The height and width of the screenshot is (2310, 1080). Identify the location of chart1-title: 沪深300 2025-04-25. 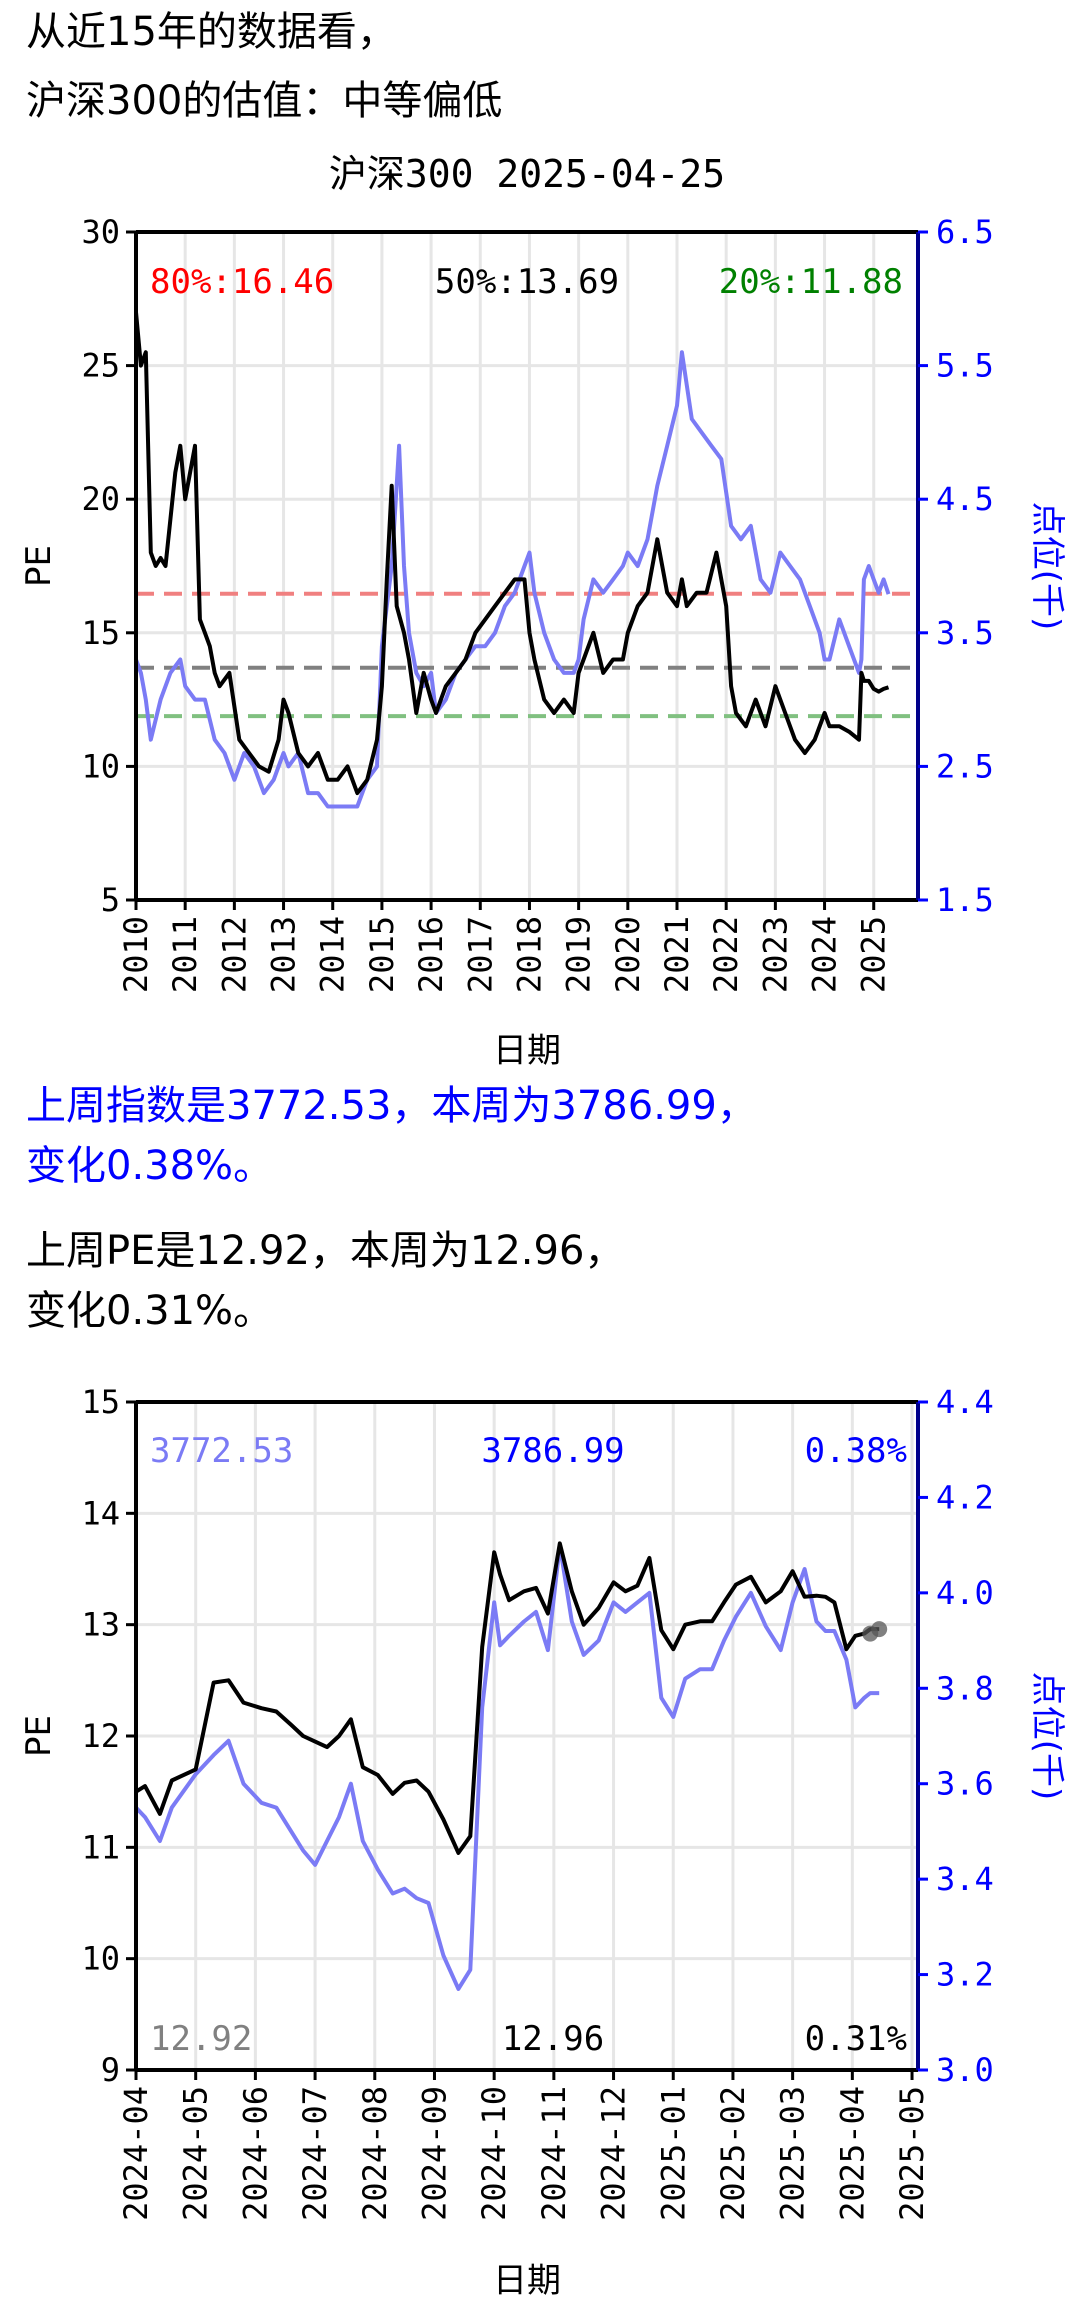
(527, 174).